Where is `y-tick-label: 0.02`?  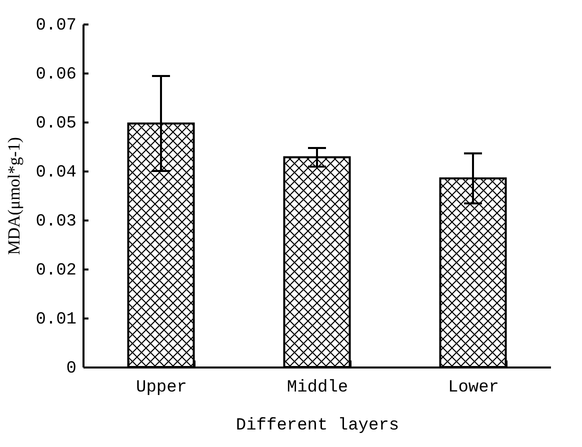
y-tick-label: 0.02 is located at coordinates (56, 271).